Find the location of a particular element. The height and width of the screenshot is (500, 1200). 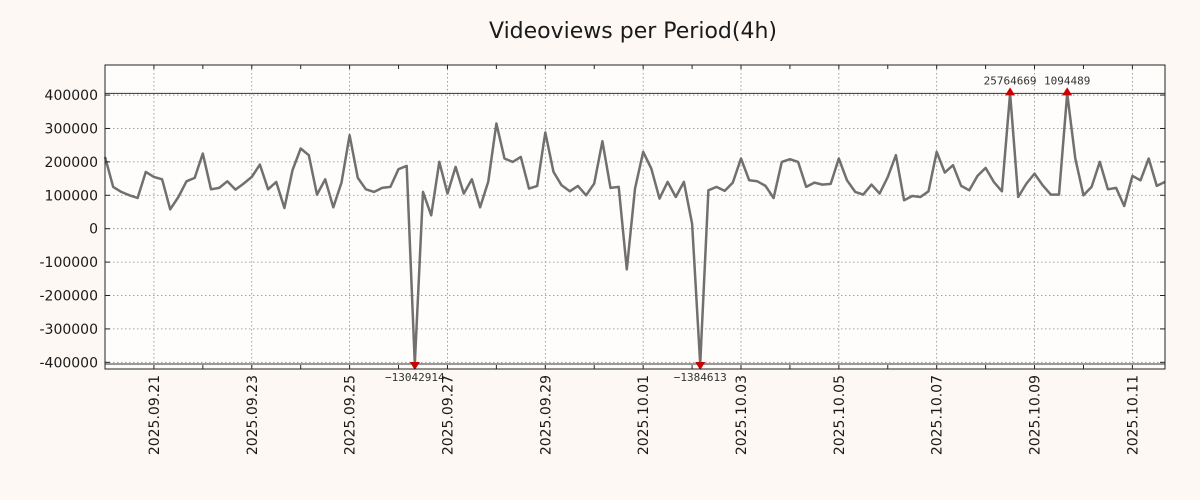

y-tick-label: 100000 is located at coordinates (71, 196).